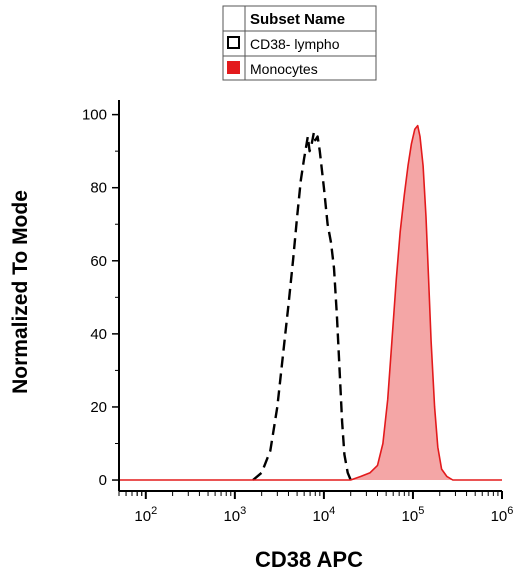 This screenshot has height=579, width=515. I want to click on x-tick-label-1e5: 10⁵, so click(413, 515).